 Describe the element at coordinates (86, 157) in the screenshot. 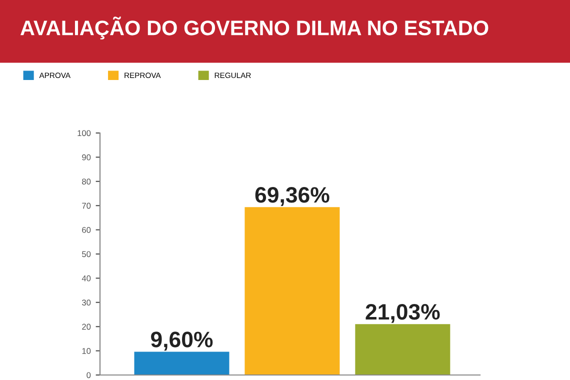

I see `y-tick-label: 90` at that location.